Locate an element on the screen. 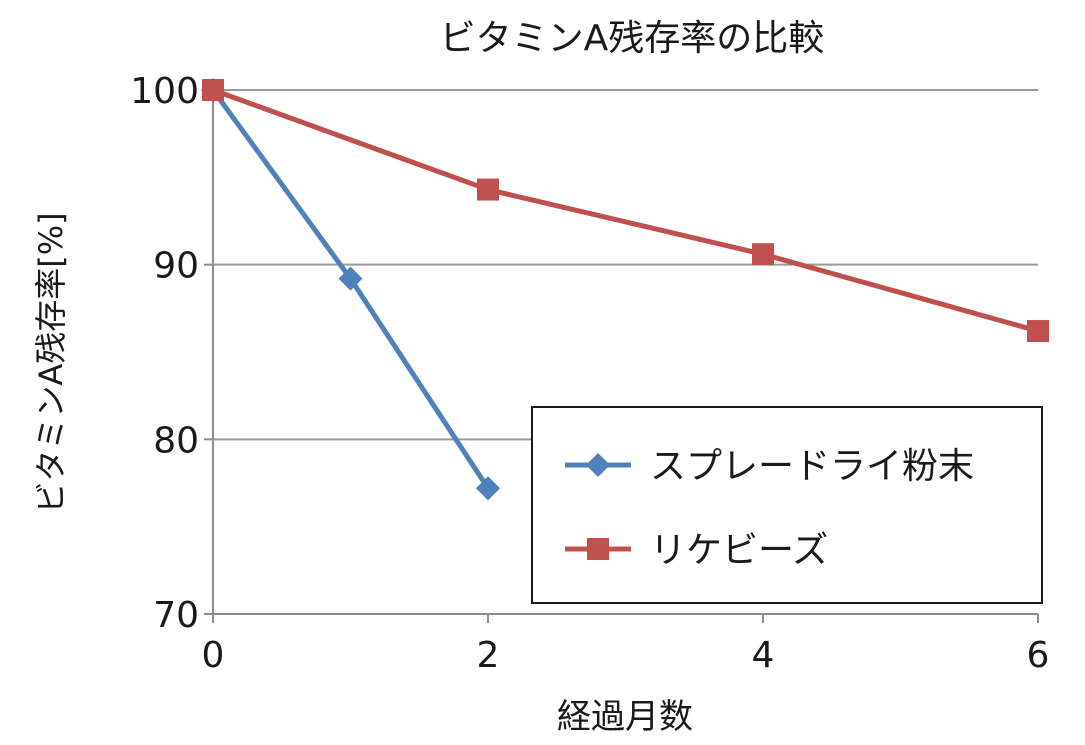  y-tick-label: 90 is located at coordinates (176, 266).